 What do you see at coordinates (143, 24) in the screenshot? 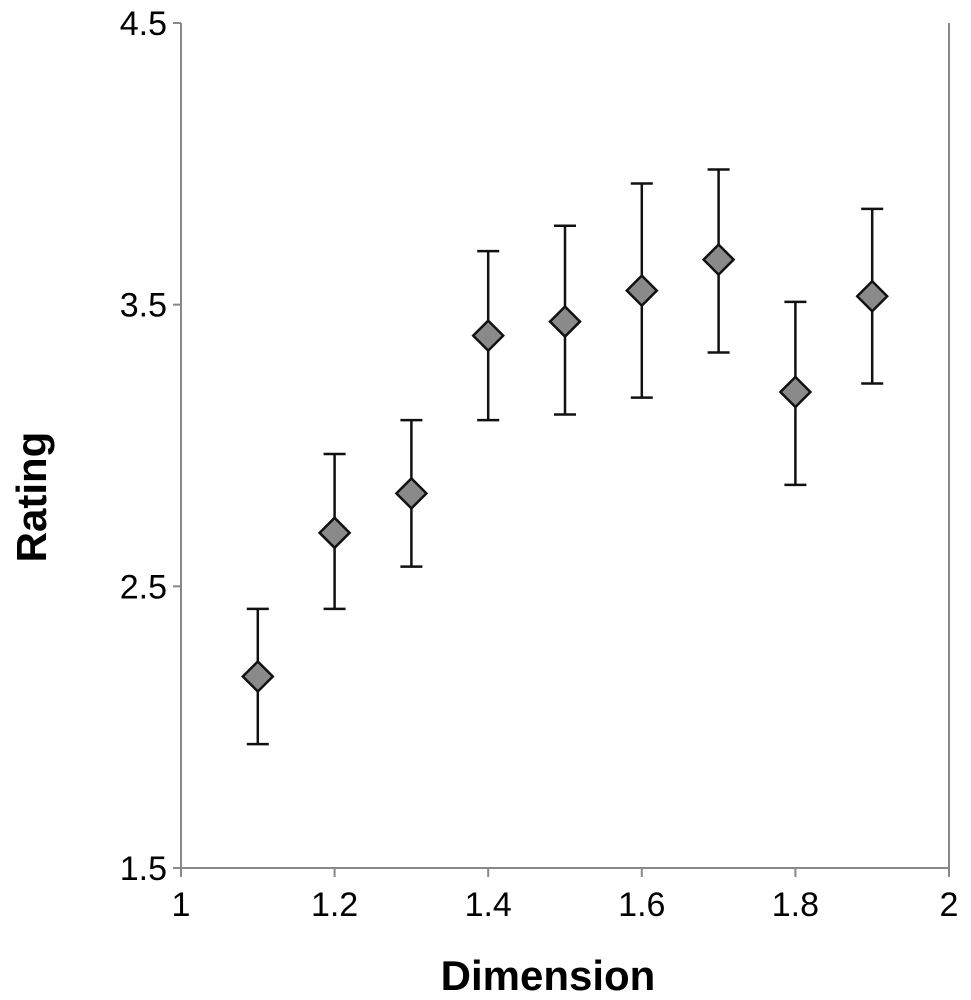
I see `y-tick-label: 4.5` at bounding box center [143, 24].